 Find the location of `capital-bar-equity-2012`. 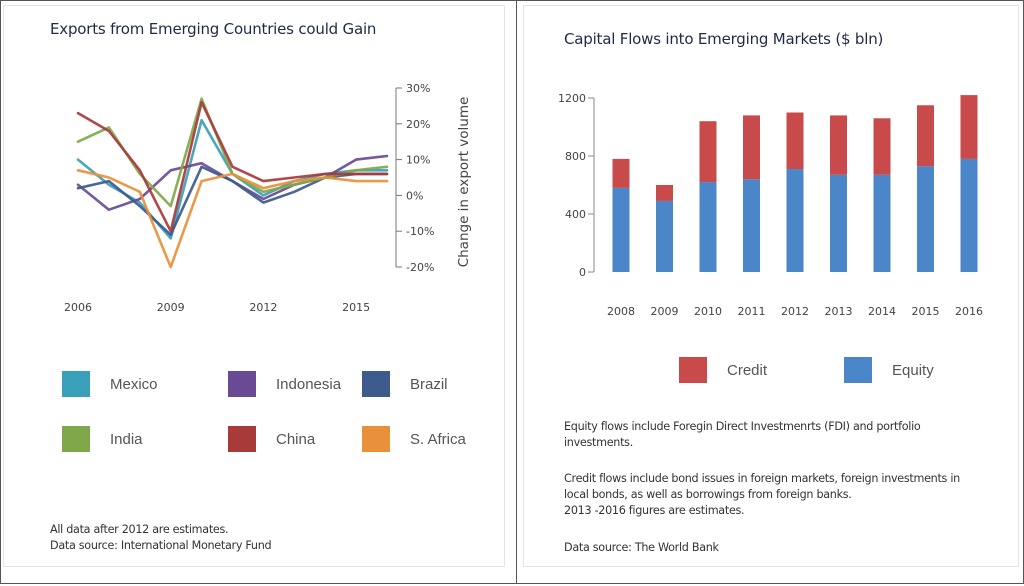

capital-bar-equity-2012 is located at coordinates (795, 220).